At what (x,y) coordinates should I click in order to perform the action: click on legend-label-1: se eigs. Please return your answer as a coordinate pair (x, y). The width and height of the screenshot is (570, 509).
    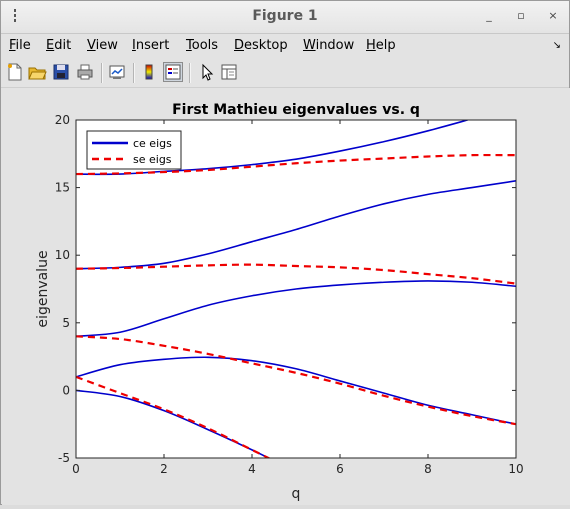
    Looking at the image, I should click on (152, 159).